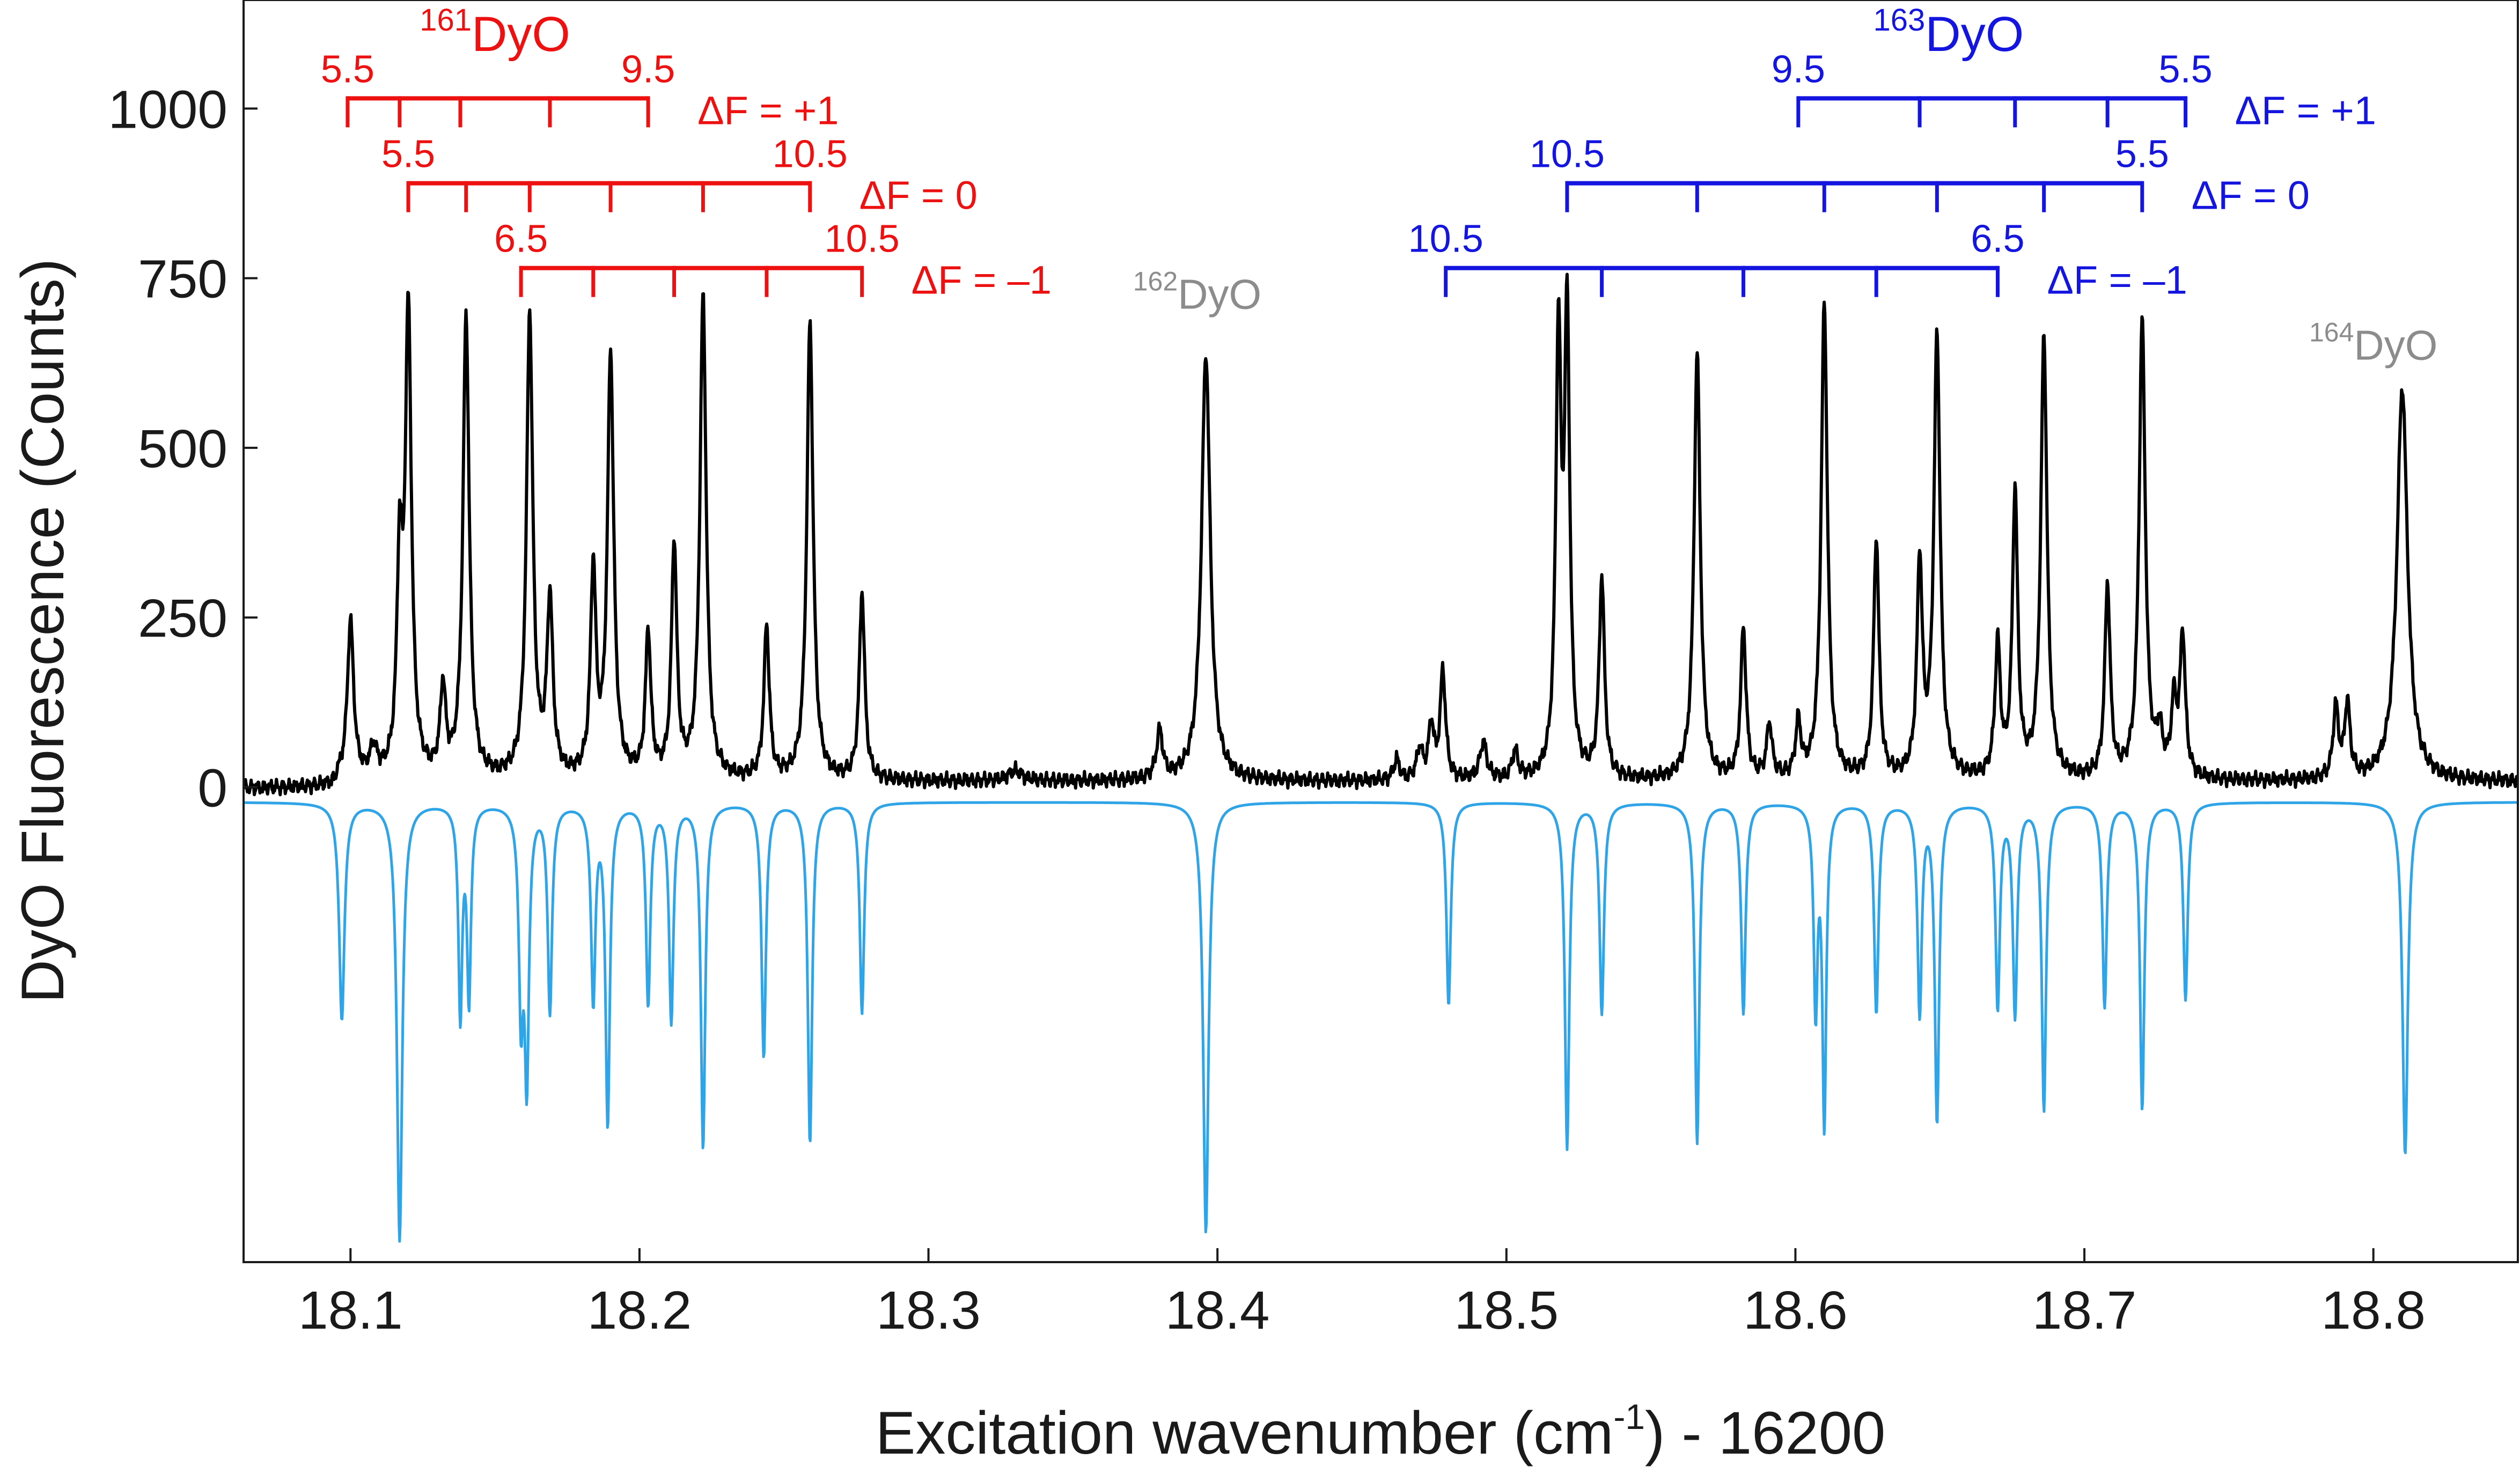 The image size is (2520, 1474). What do you see at coordinates (182, 618) in the screenshot?
I see `y-tick-label: 250` at bounding box center [182, 618].